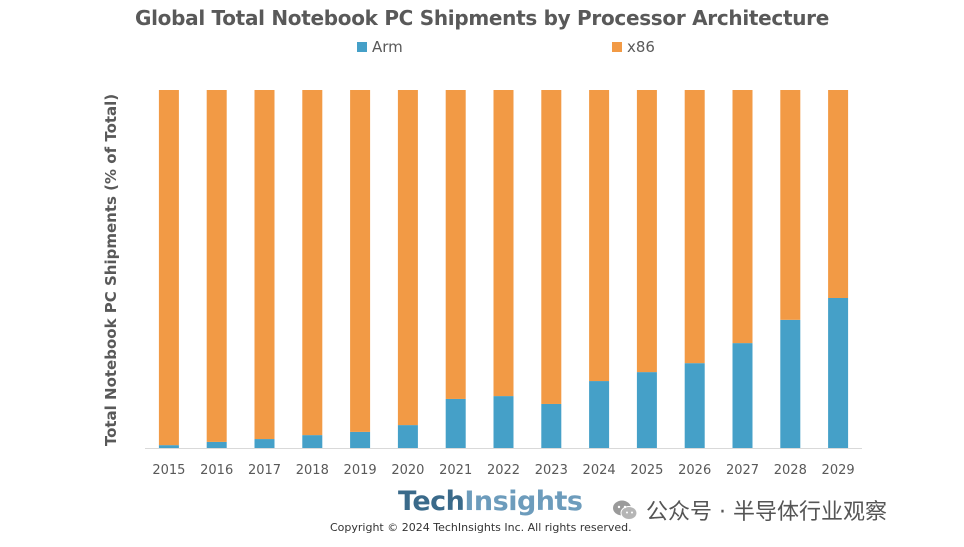 Image resolution: width=964 pixels, height=547 pixels. What do you see at coordinates (646, 410) in the screenshot?
I see `bar-arm-2025` at bounding box center [646, 410].